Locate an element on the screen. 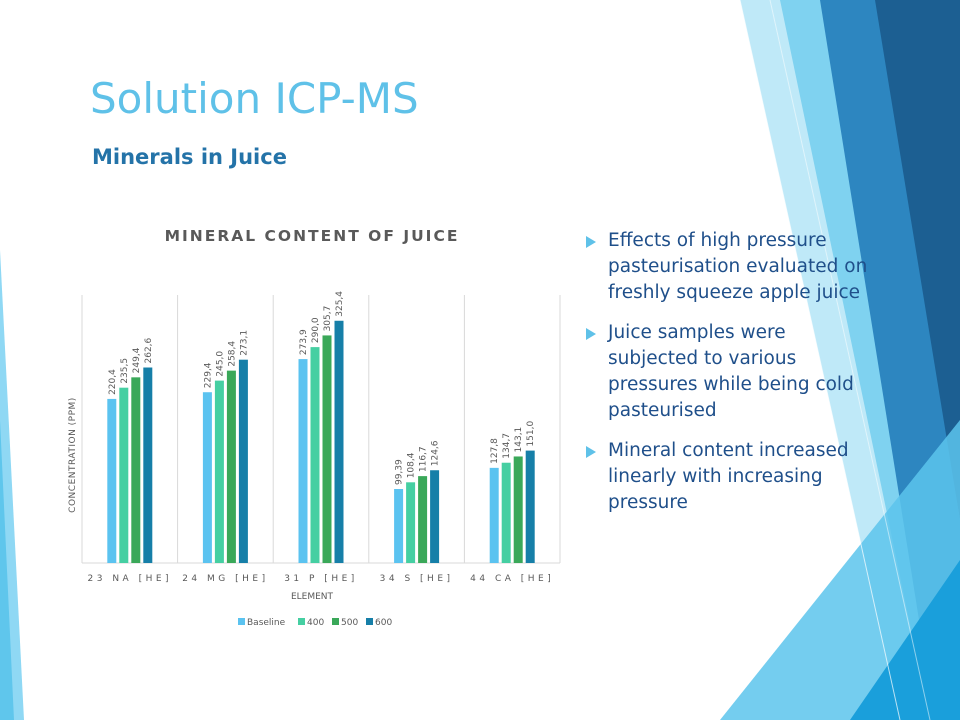  data-label: 249,4 is located at coordinates (137, 360).